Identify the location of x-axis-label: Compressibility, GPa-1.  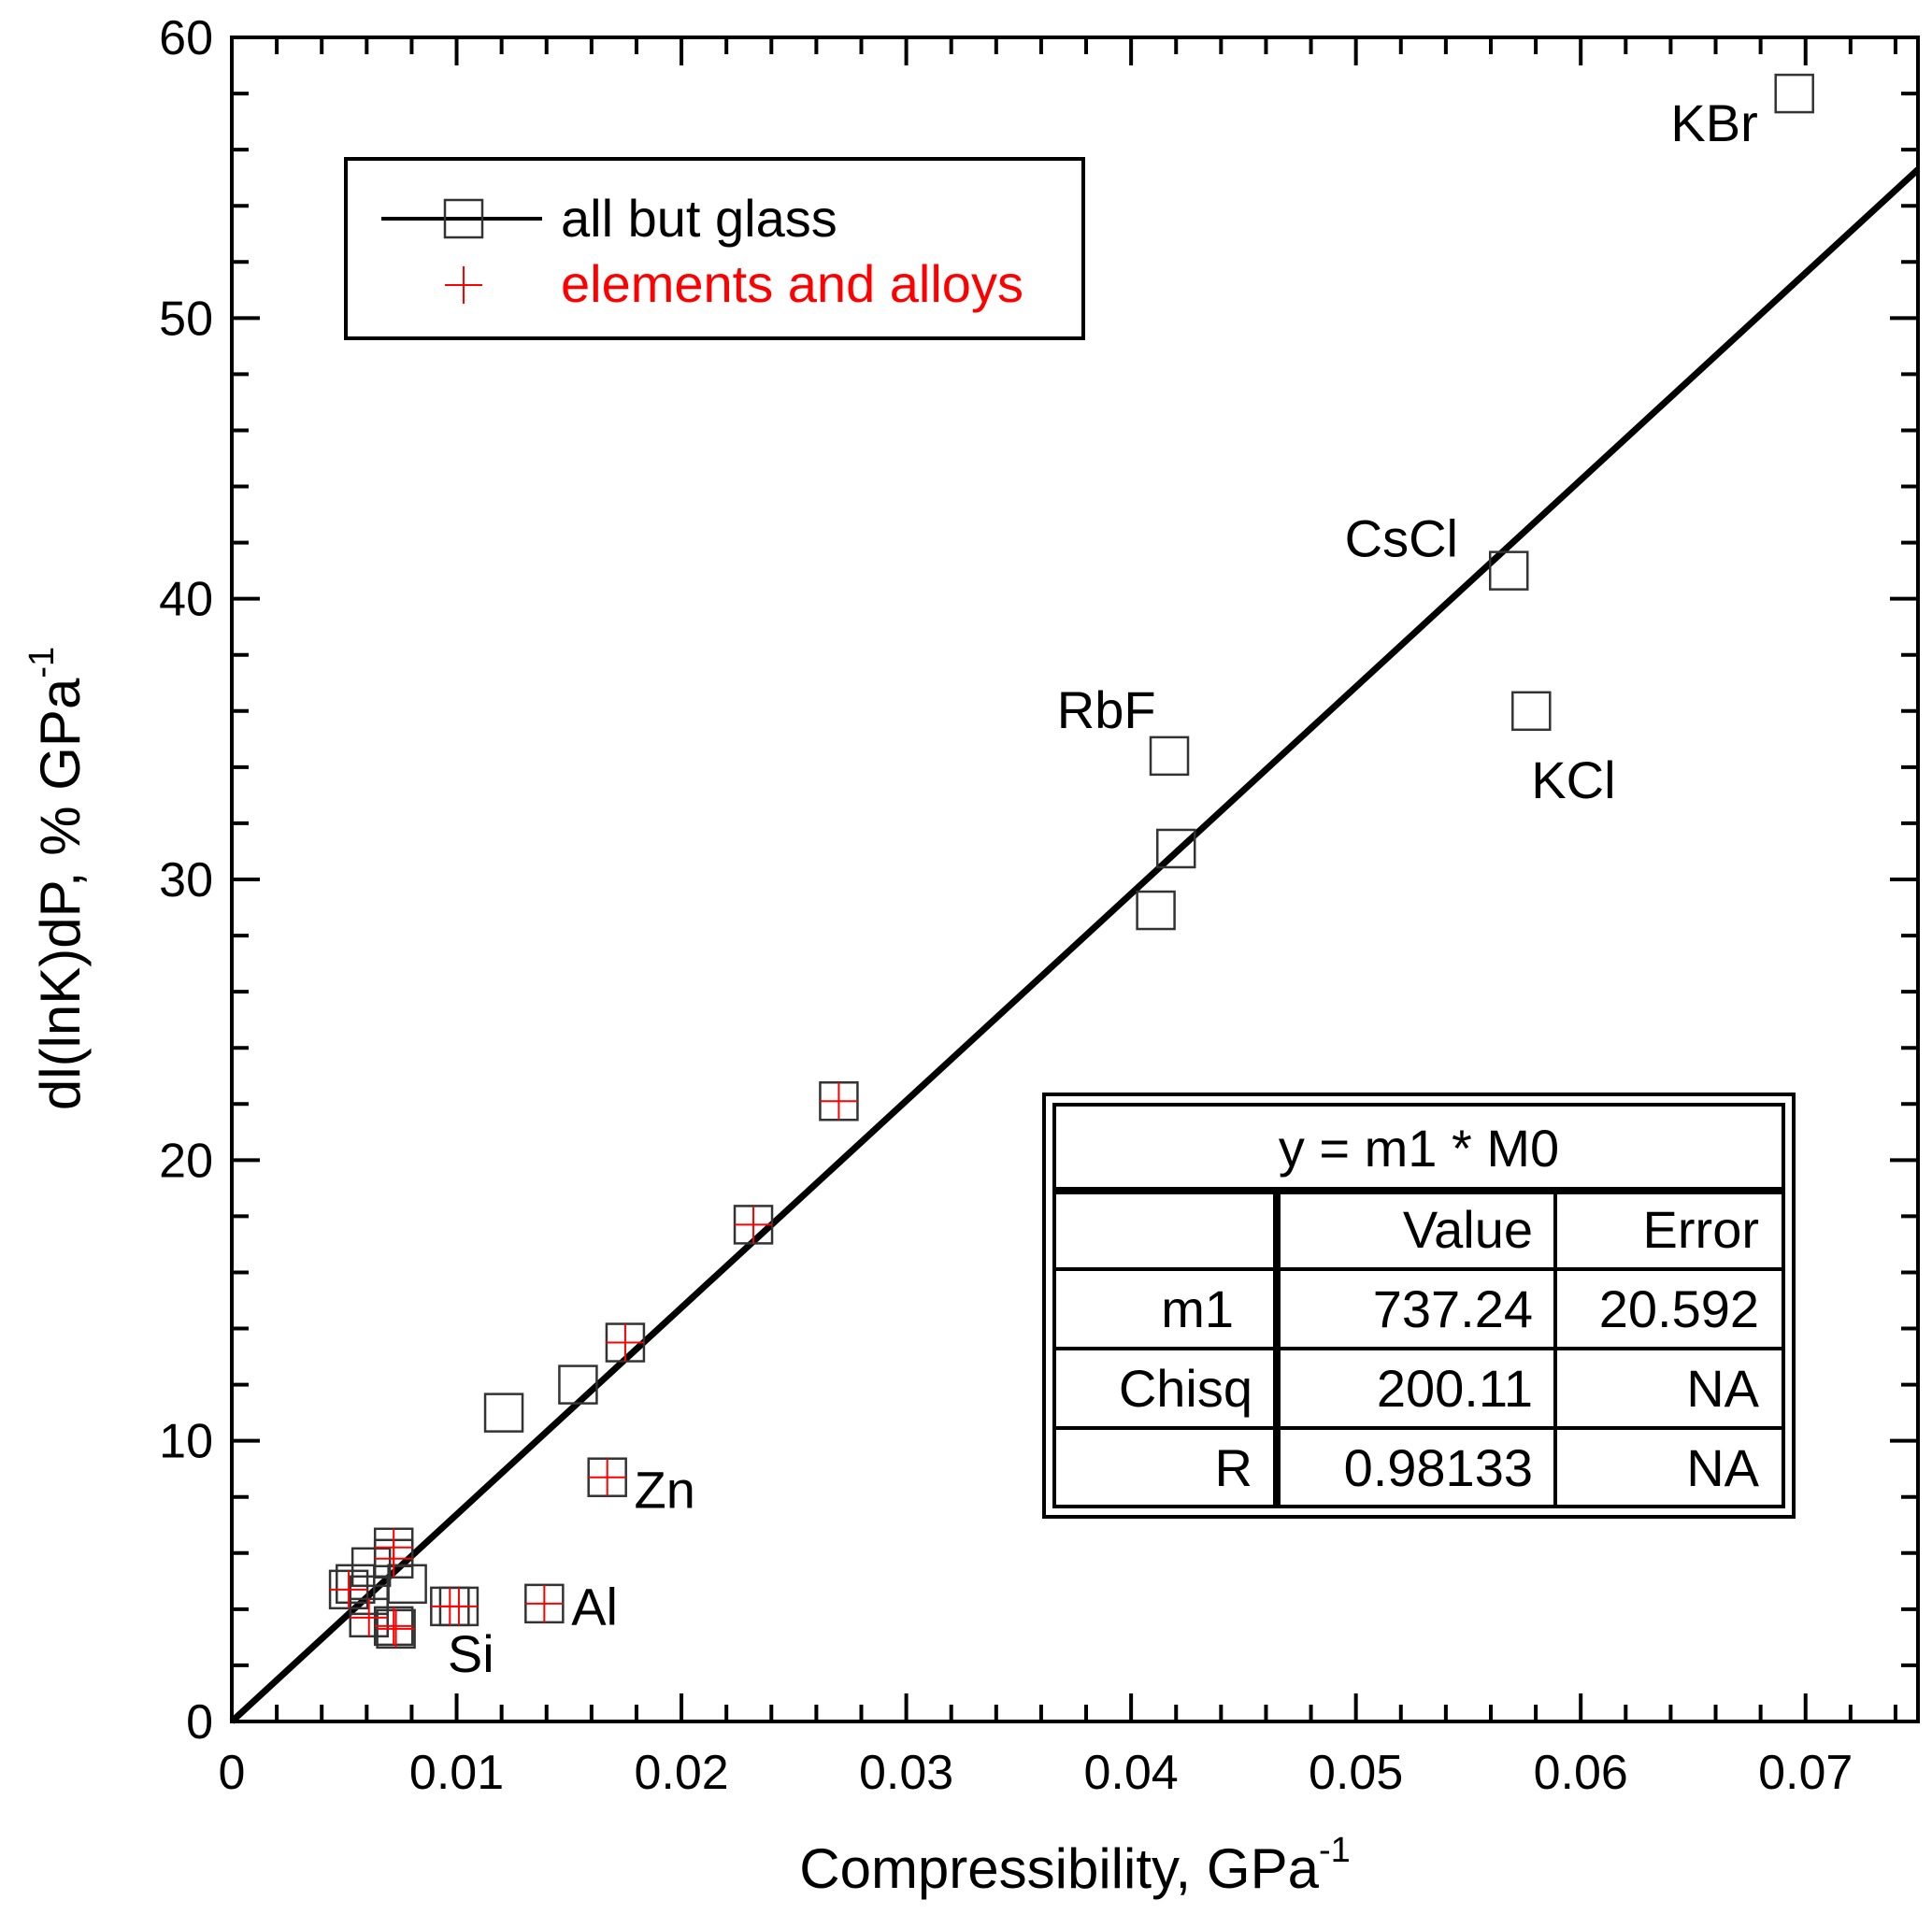
(1075, 1866).